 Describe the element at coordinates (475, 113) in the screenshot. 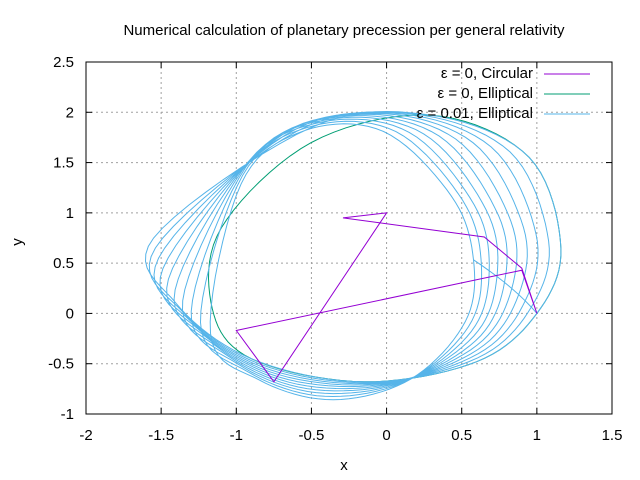

I see `legend-label-precessing: ε = 0.01, Elliptical` at that location.